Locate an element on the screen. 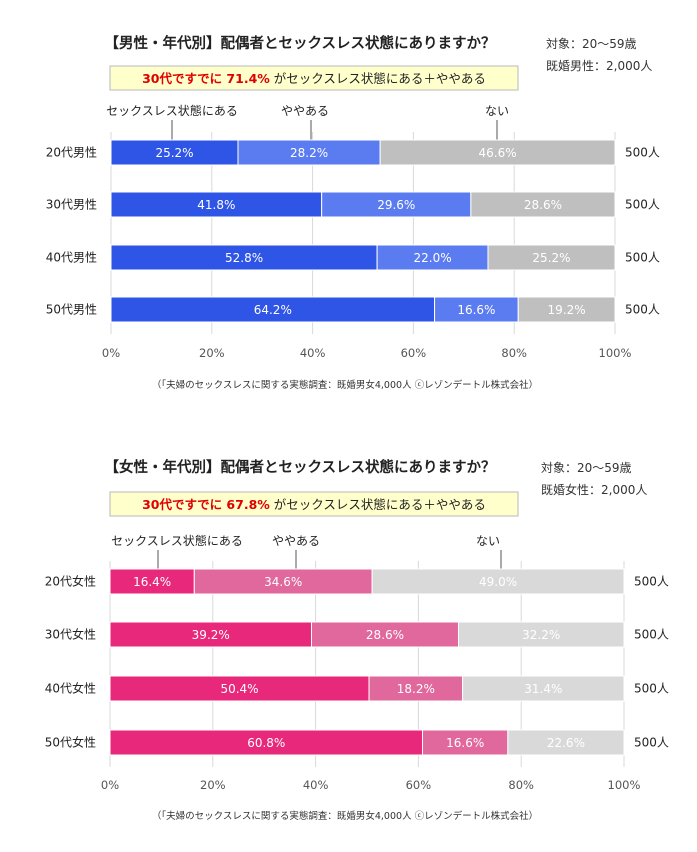  data-label: 16.4% is located at coordinates (152, 582).